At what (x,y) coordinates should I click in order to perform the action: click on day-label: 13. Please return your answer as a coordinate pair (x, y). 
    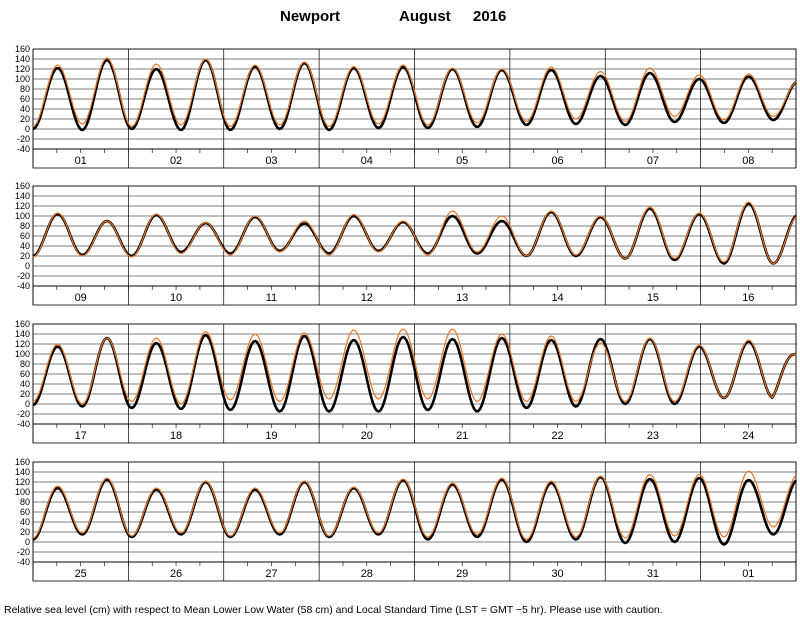
    Looking at the image, I should click on (462, 298).